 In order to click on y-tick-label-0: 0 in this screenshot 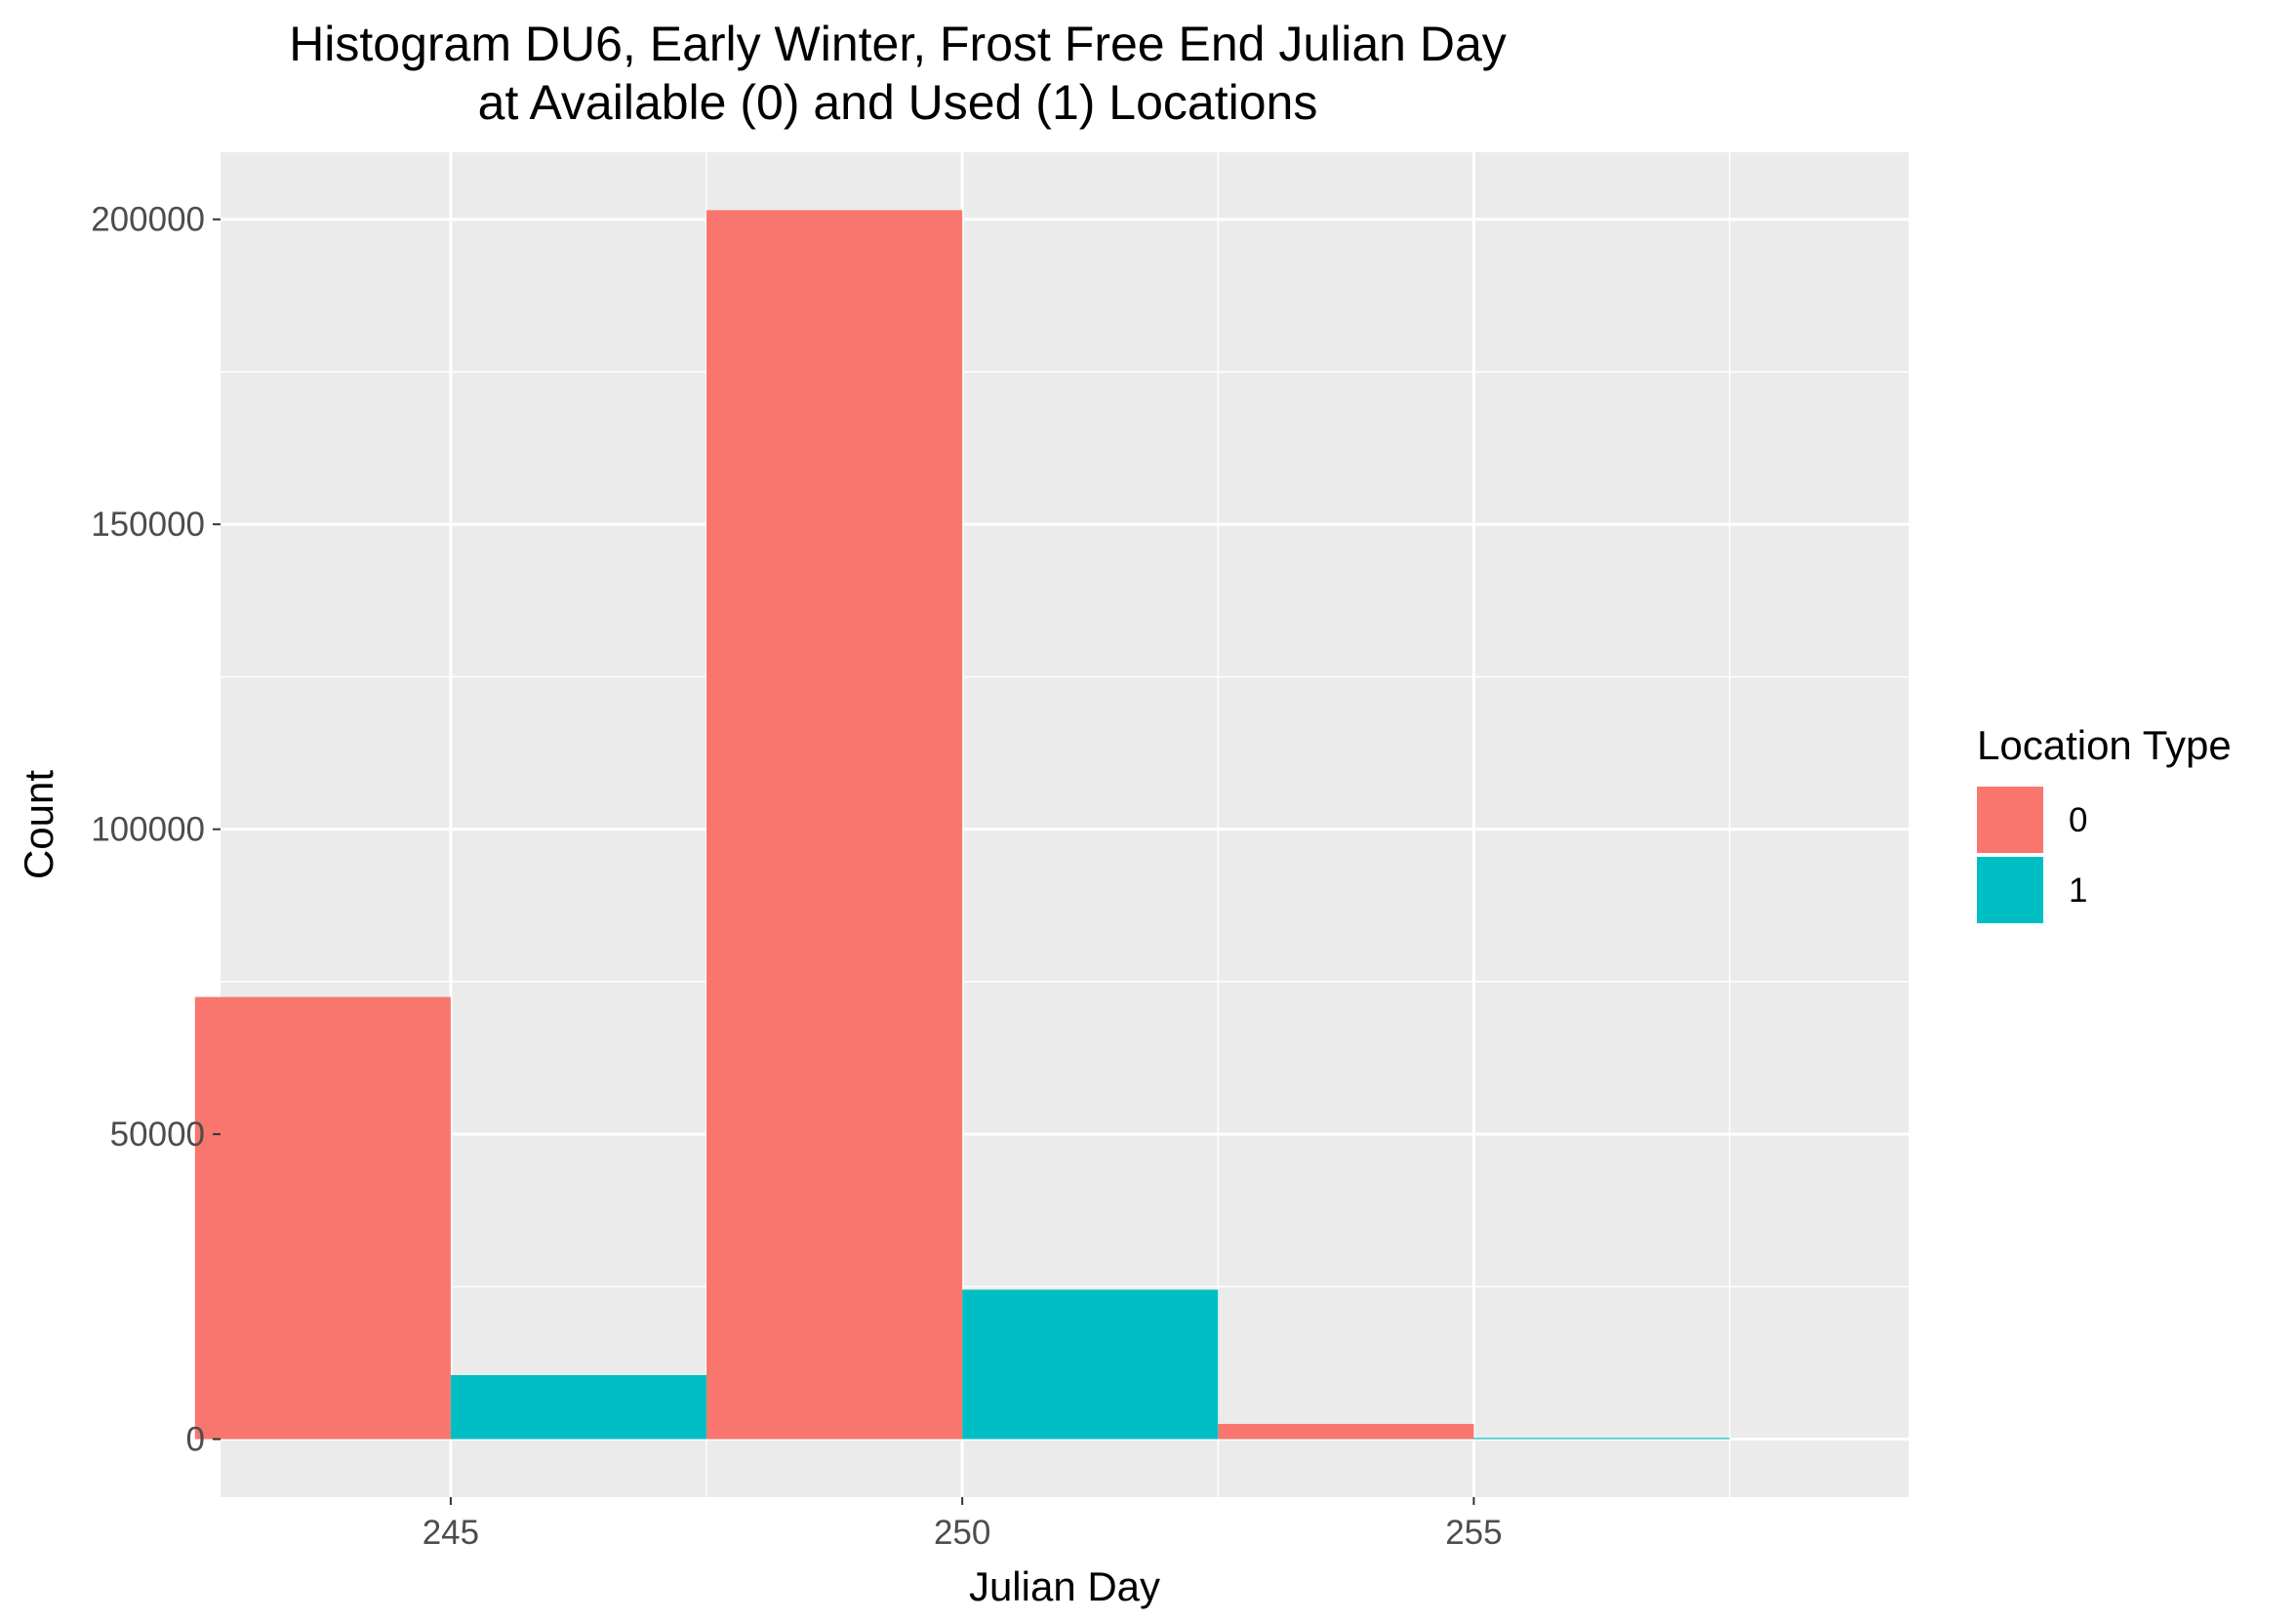, I will do `click(195, 1440)`.